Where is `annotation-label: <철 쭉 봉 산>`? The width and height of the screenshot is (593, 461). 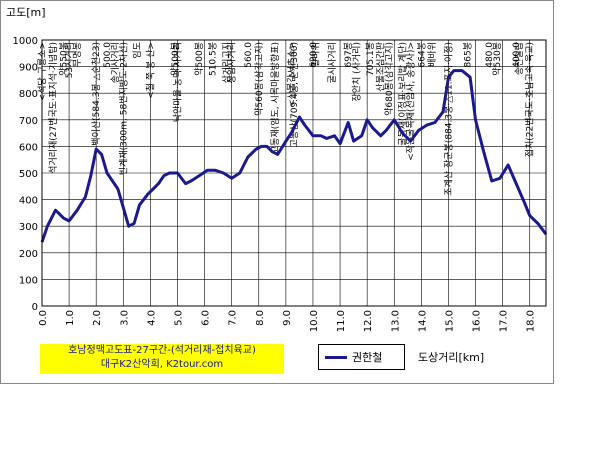 annotation-label: <철 쭉 봉 산> is located at coordinates (150, 70).